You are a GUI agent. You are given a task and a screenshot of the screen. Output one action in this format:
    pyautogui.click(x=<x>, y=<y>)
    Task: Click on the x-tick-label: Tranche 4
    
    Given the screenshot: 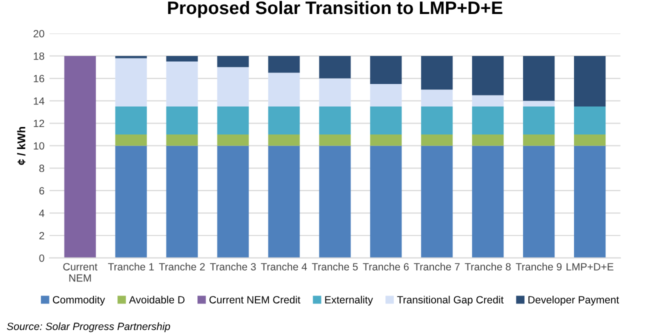 What is the action you would take?
    pyautogui.click(x=283, y=266)
    